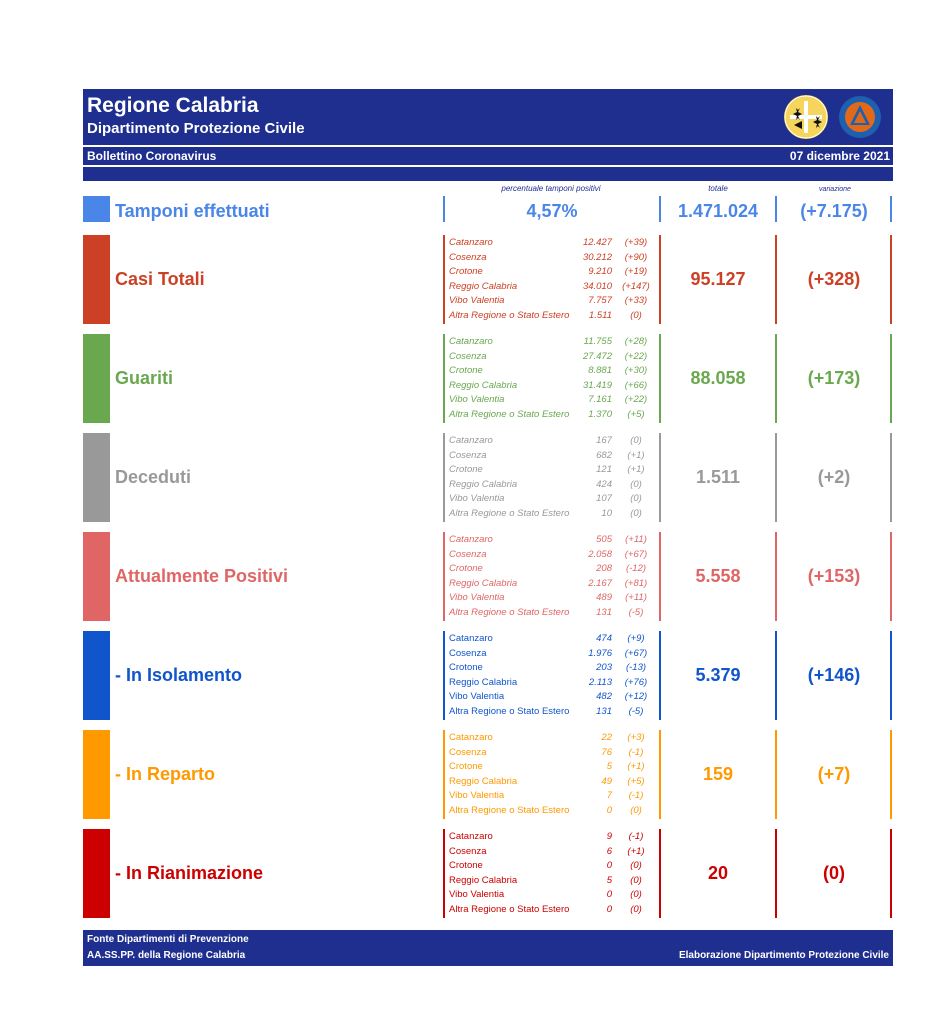  What do you see at coordinates (834, 278) in the screenshot?
I see `casi-totali-variation: (+328)` at bounding box center [834, 278].